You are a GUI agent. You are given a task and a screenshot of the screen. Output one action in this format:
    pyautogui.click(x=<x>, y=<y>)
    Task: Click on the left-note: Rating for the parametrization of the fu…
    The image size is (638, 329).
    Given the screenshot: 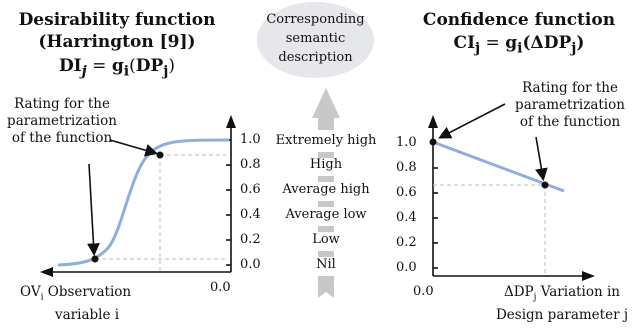 What is the action you would take?
    pyautogui.click(x=62, y=121)
    